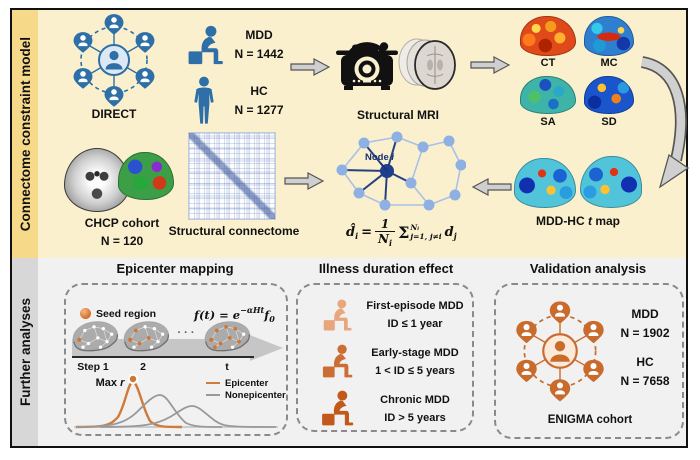 Image resolution: width=700 pixels, height=460 pixels. I want to click on band-label-connectome: Connectome constraint model, so click(25, 134).